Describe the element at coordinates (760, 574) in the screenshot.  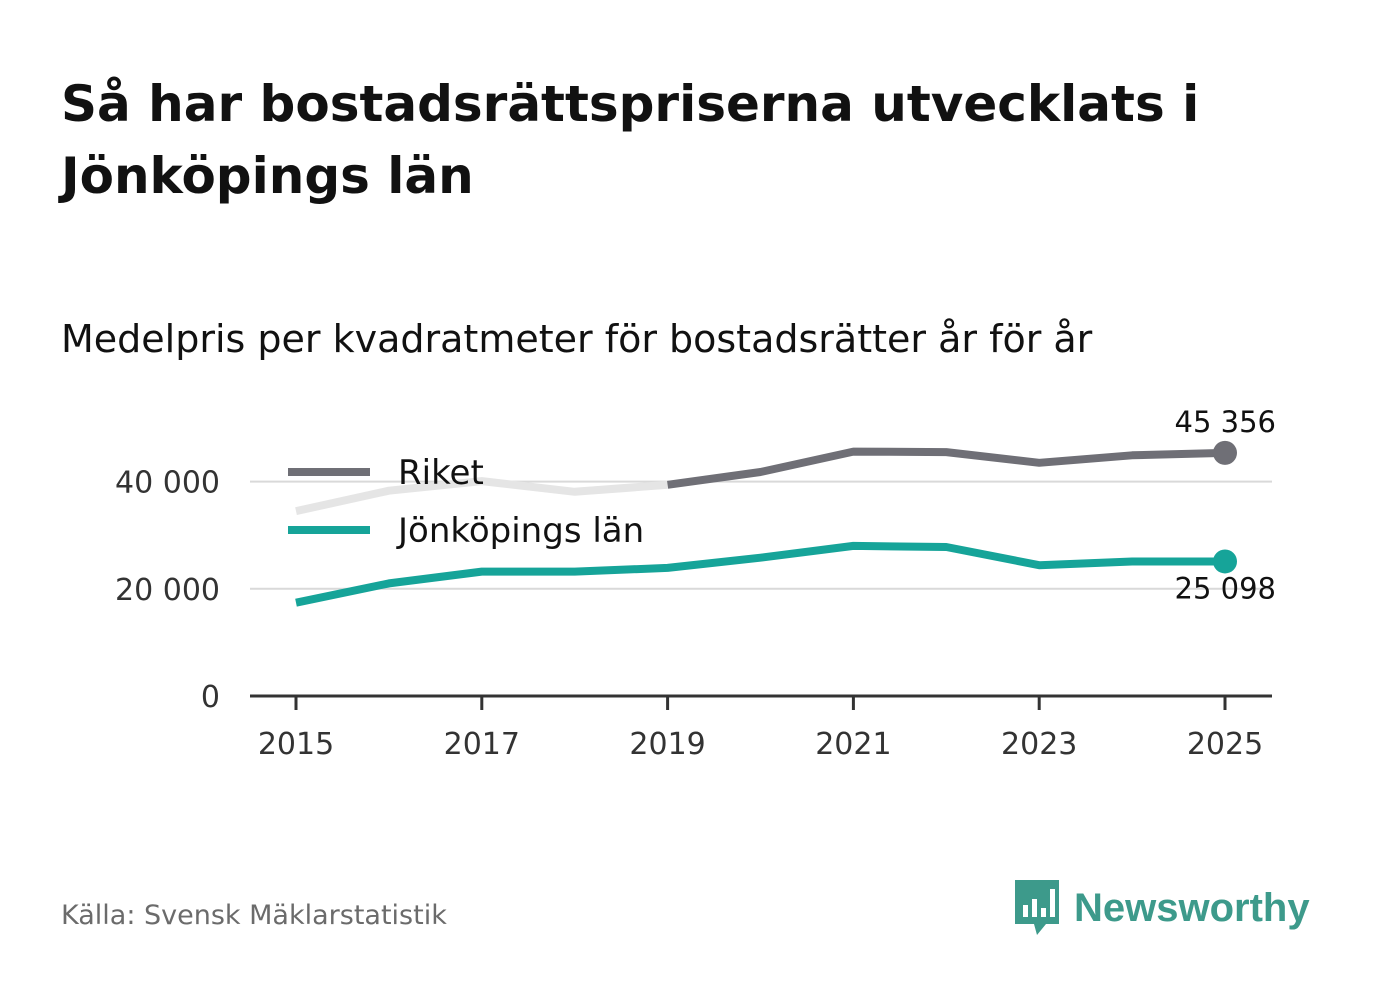
I see `series-line-jonkopings-lan` at that location.